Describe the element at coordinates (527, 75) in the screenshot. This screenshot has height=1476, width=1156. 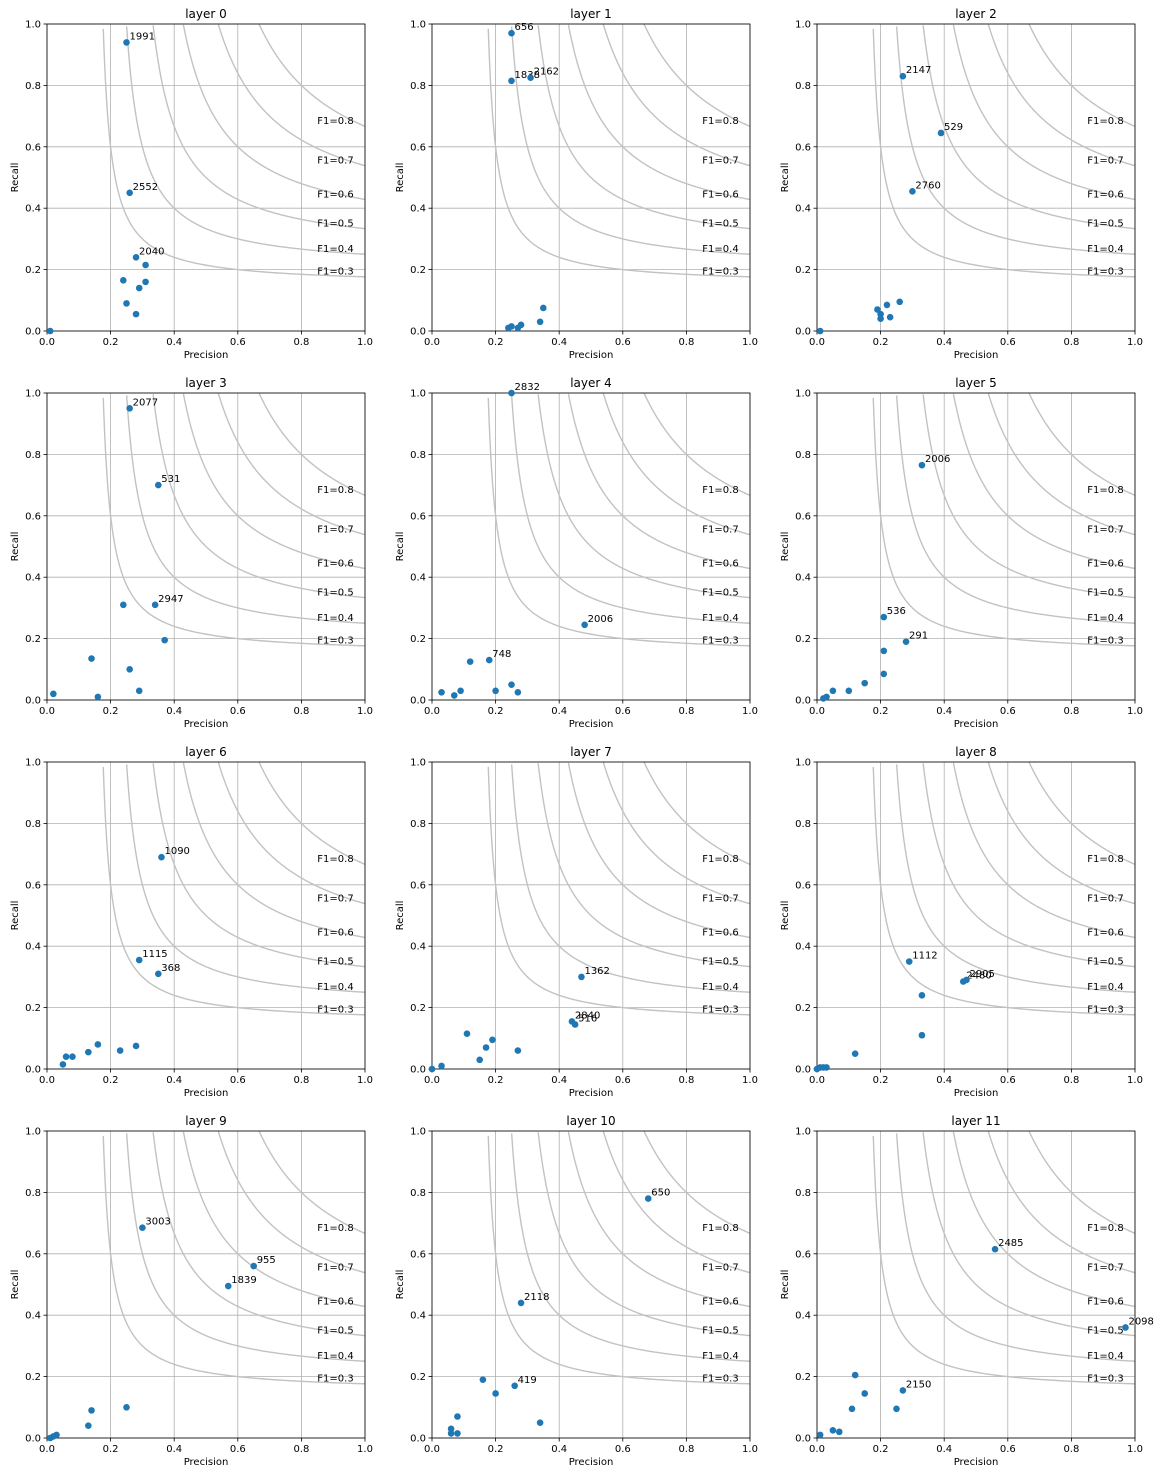
I see `point-label: 1838` at that location.